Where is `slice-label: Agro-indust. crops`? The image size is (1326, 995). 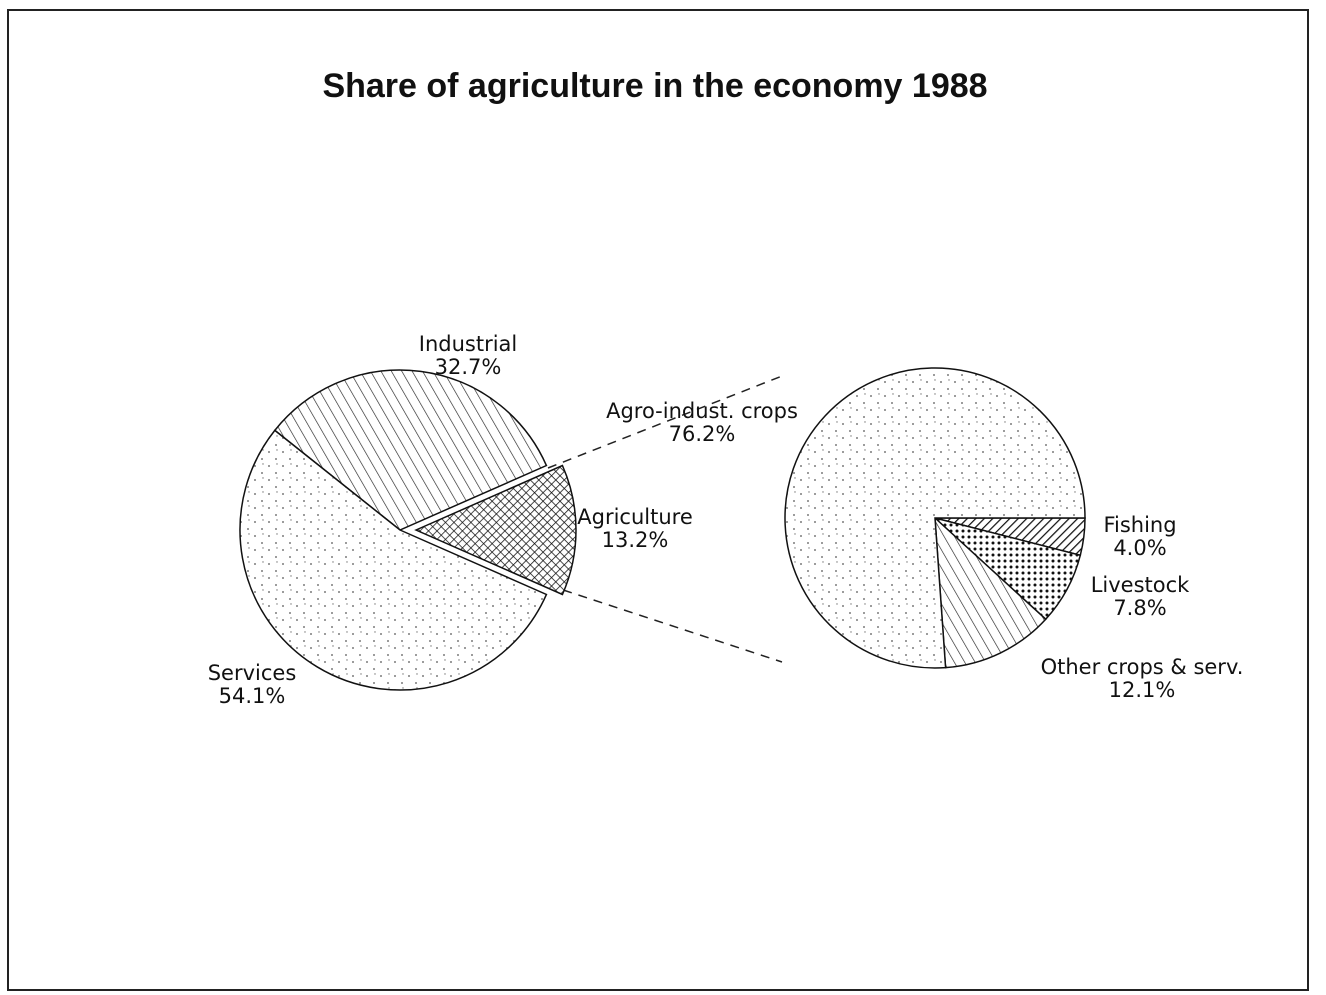 slice-label: Agro-indust. crops is located at coordinates (702, 411).